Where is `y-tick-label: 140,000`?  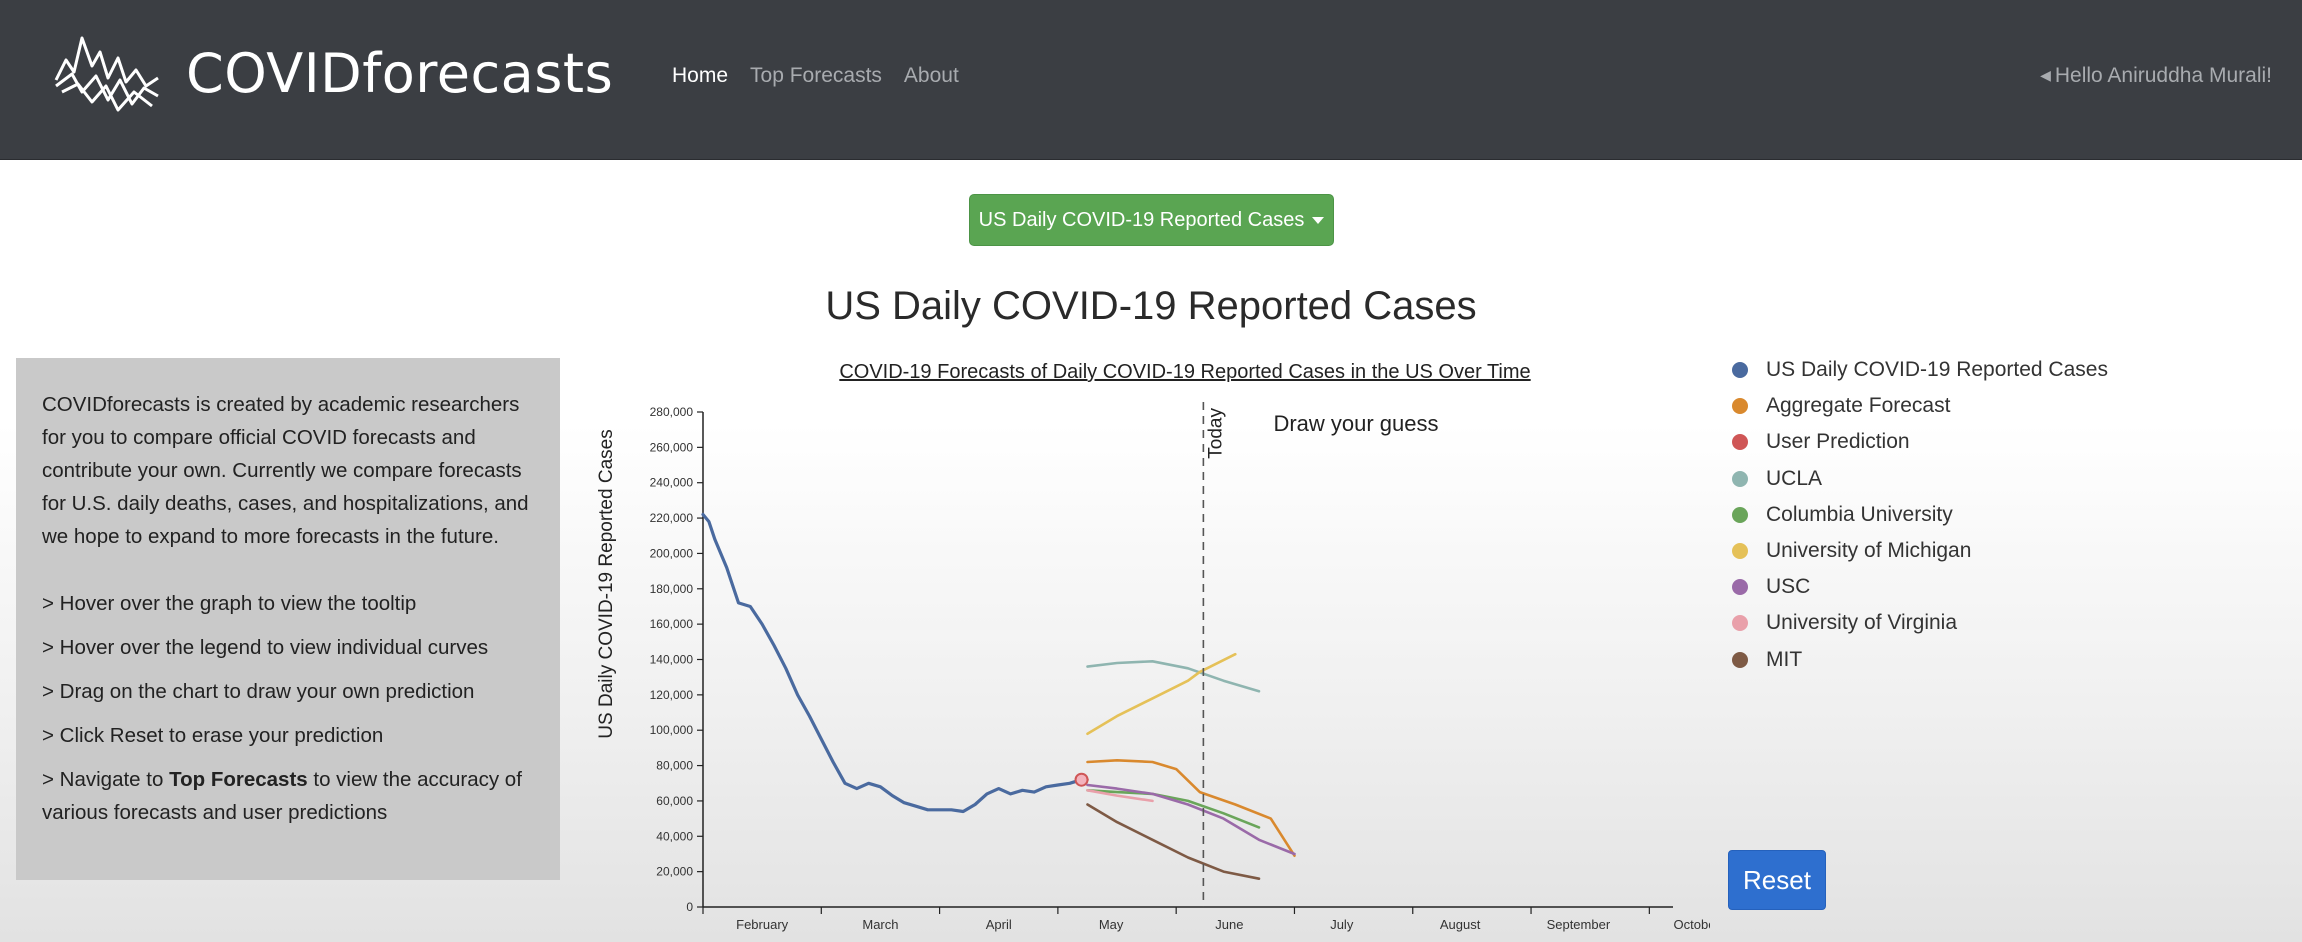
y-tick-label: 140,000 is located at coordinates (672, 660).